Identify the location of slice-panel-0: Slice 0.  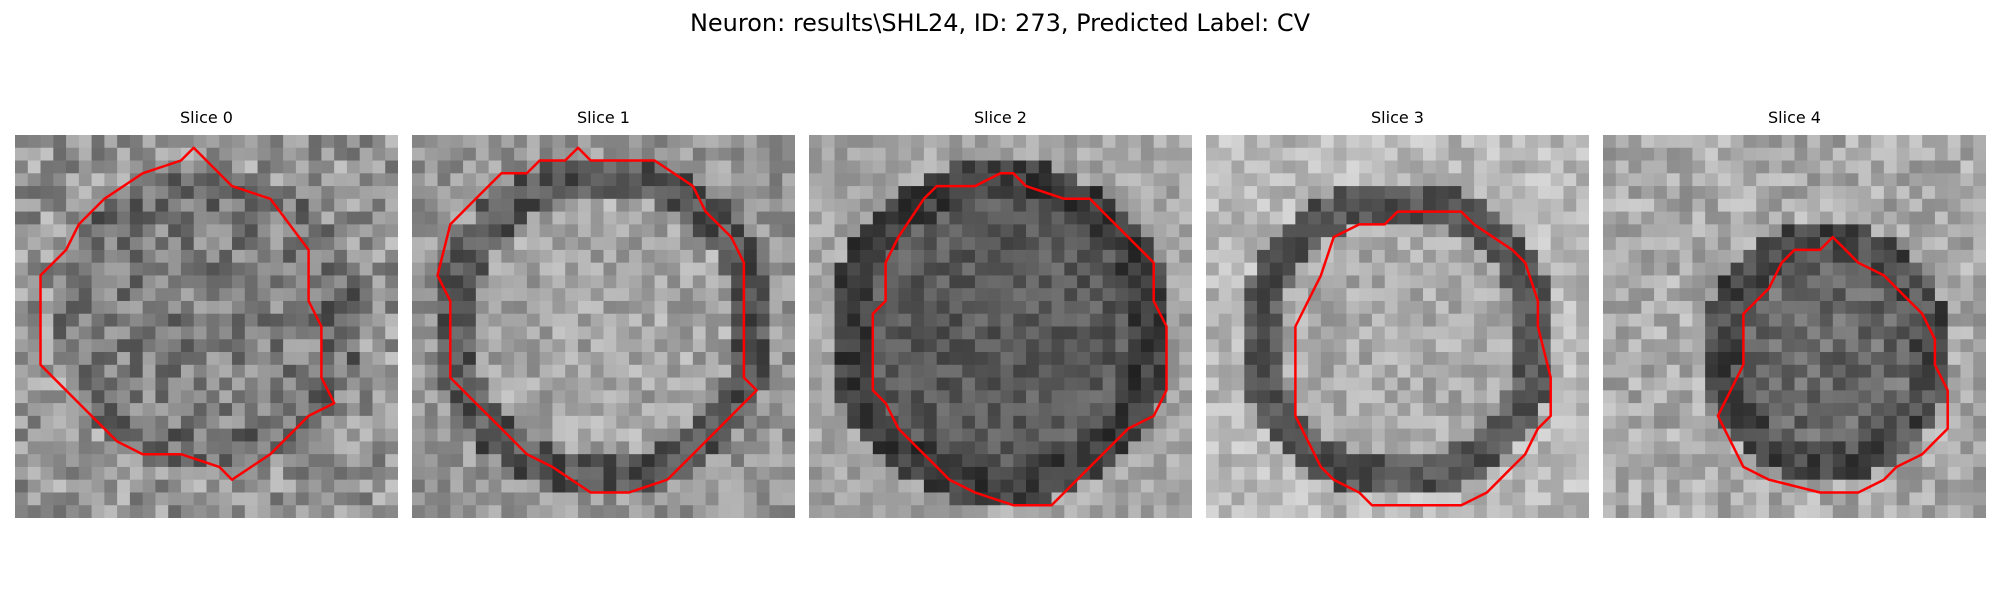
(206, 313).